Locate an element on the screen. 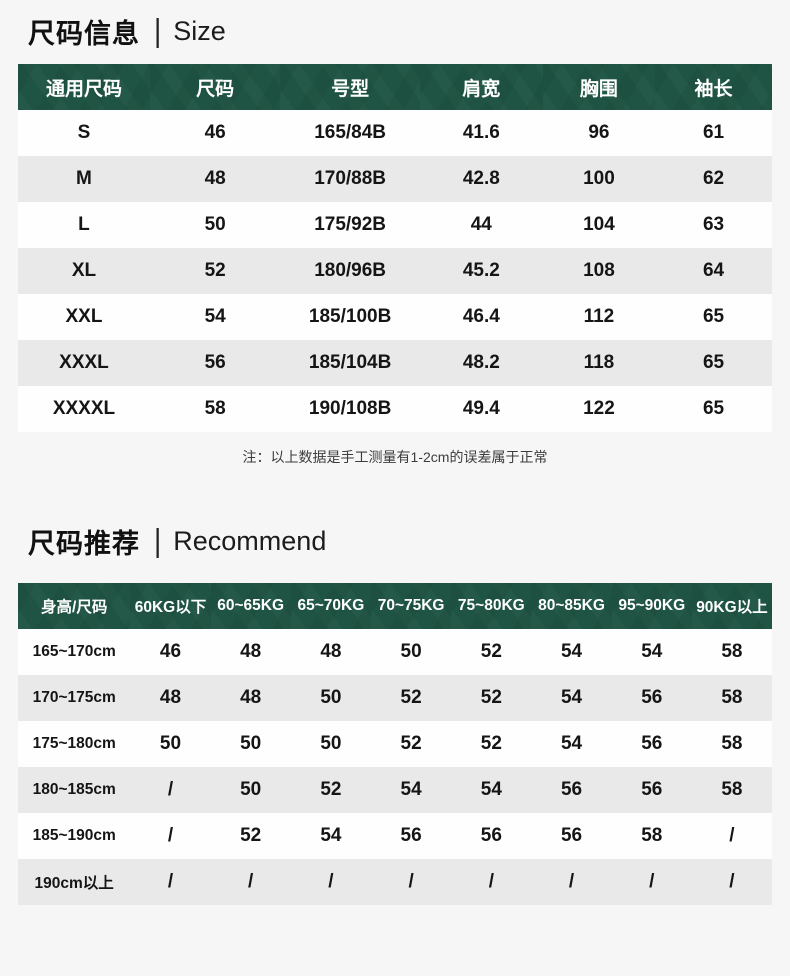  table-cell: 118 is located at coordinates (599, 363).